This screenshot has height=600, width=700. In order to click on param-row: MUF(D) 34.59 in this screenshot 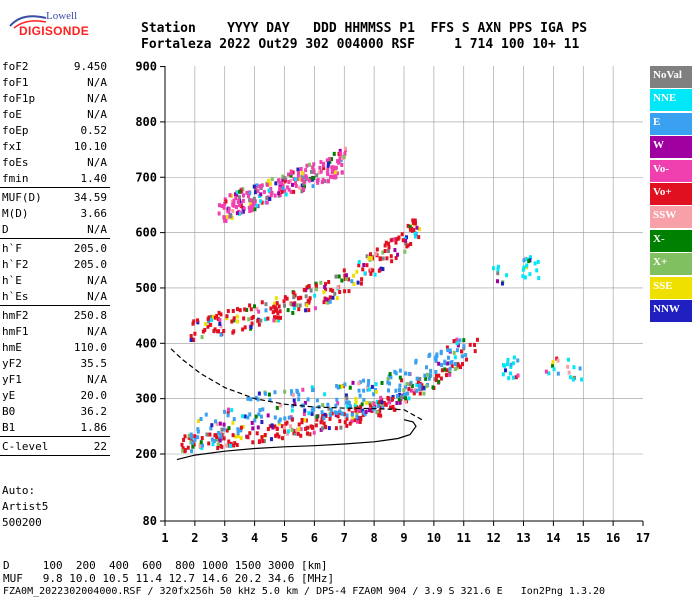, I will do `click(56, 197)`.